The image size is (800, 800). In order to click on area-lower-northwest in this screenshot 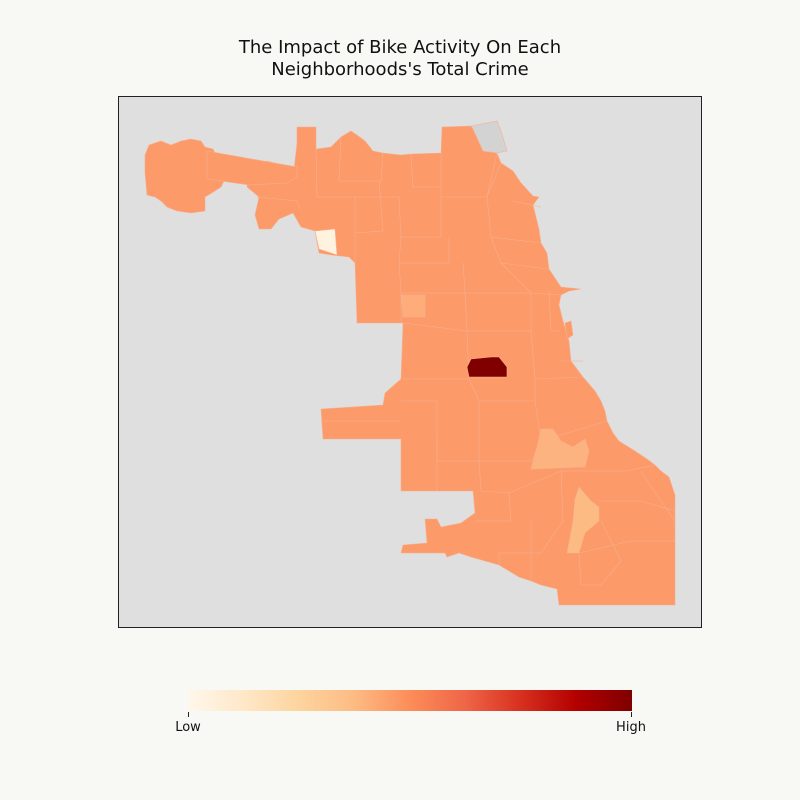, I will do `click(413, 306)`.